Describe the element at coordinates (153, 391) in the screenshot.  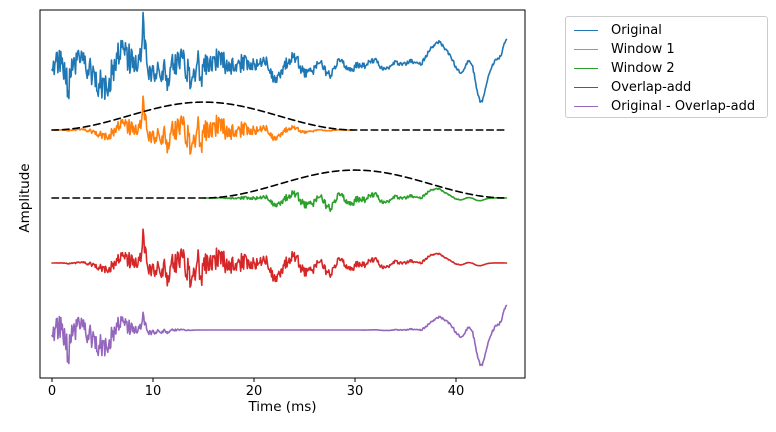
I see `x-tick-label: 10` at that location.